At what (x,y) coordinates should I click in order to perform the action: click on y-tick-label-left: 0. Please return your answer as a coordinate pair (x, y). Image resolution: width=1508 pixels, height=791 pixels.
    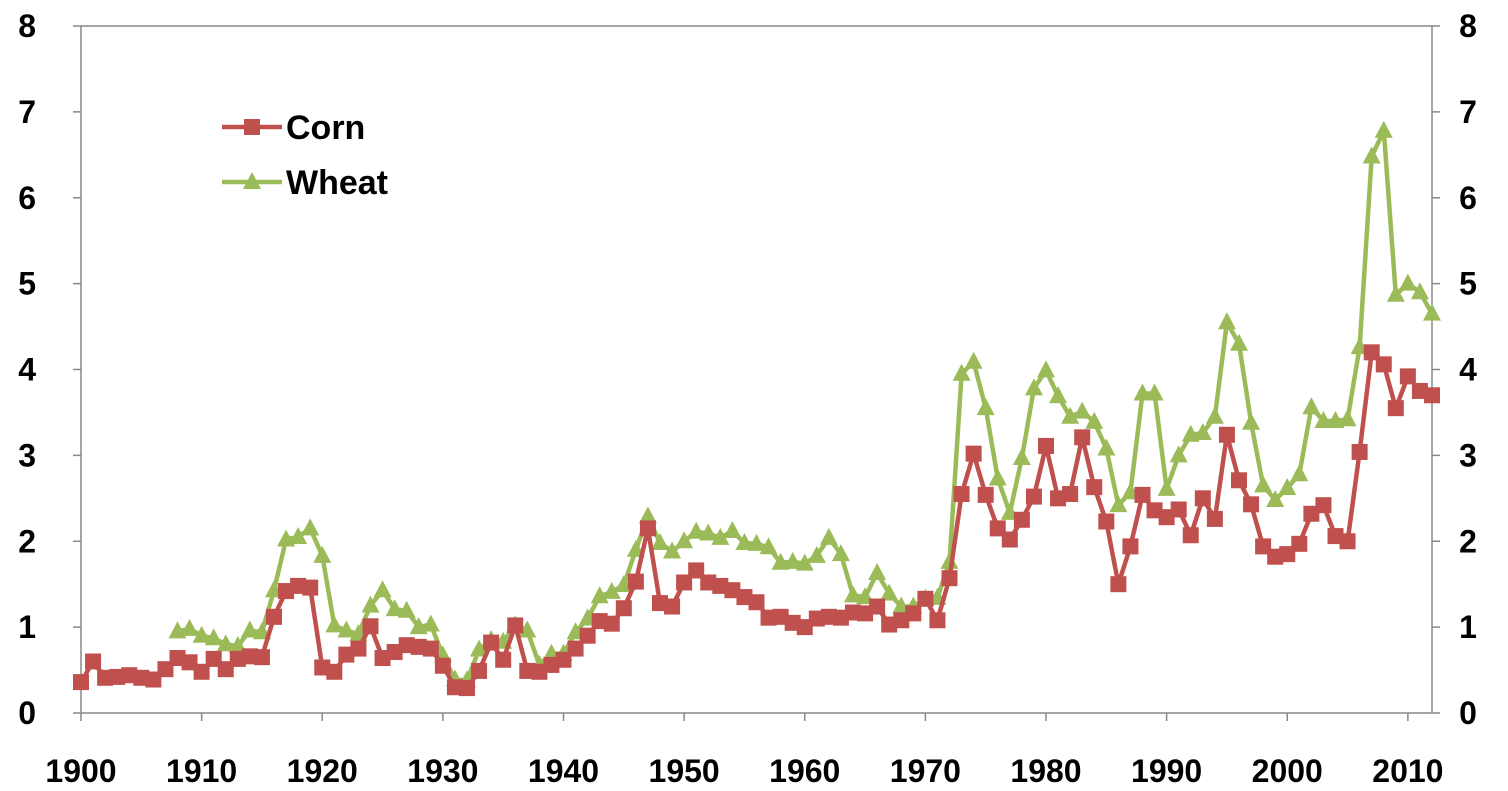
    Looking at the image, I should click on (27, 713).